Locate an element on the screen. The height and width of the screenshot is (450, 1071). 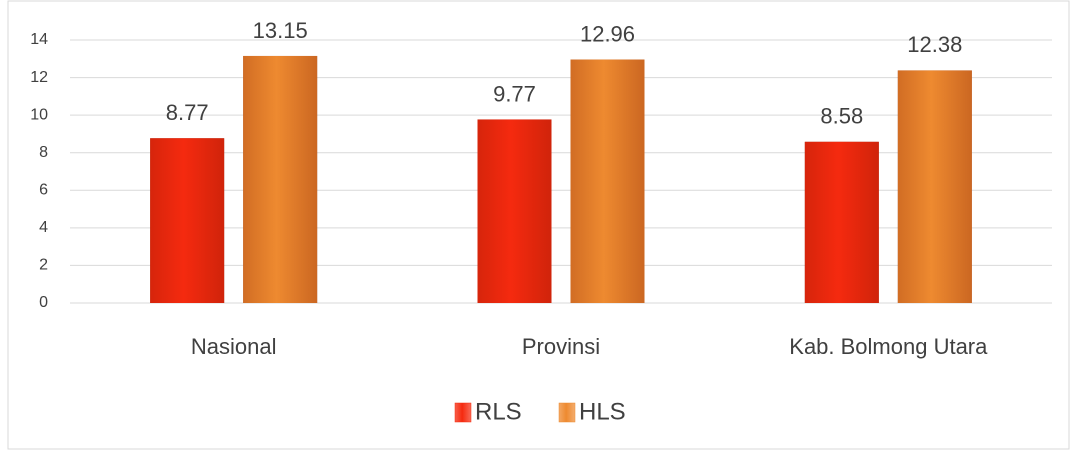
value-label: 13.15 is located at coordinates (280, 30).